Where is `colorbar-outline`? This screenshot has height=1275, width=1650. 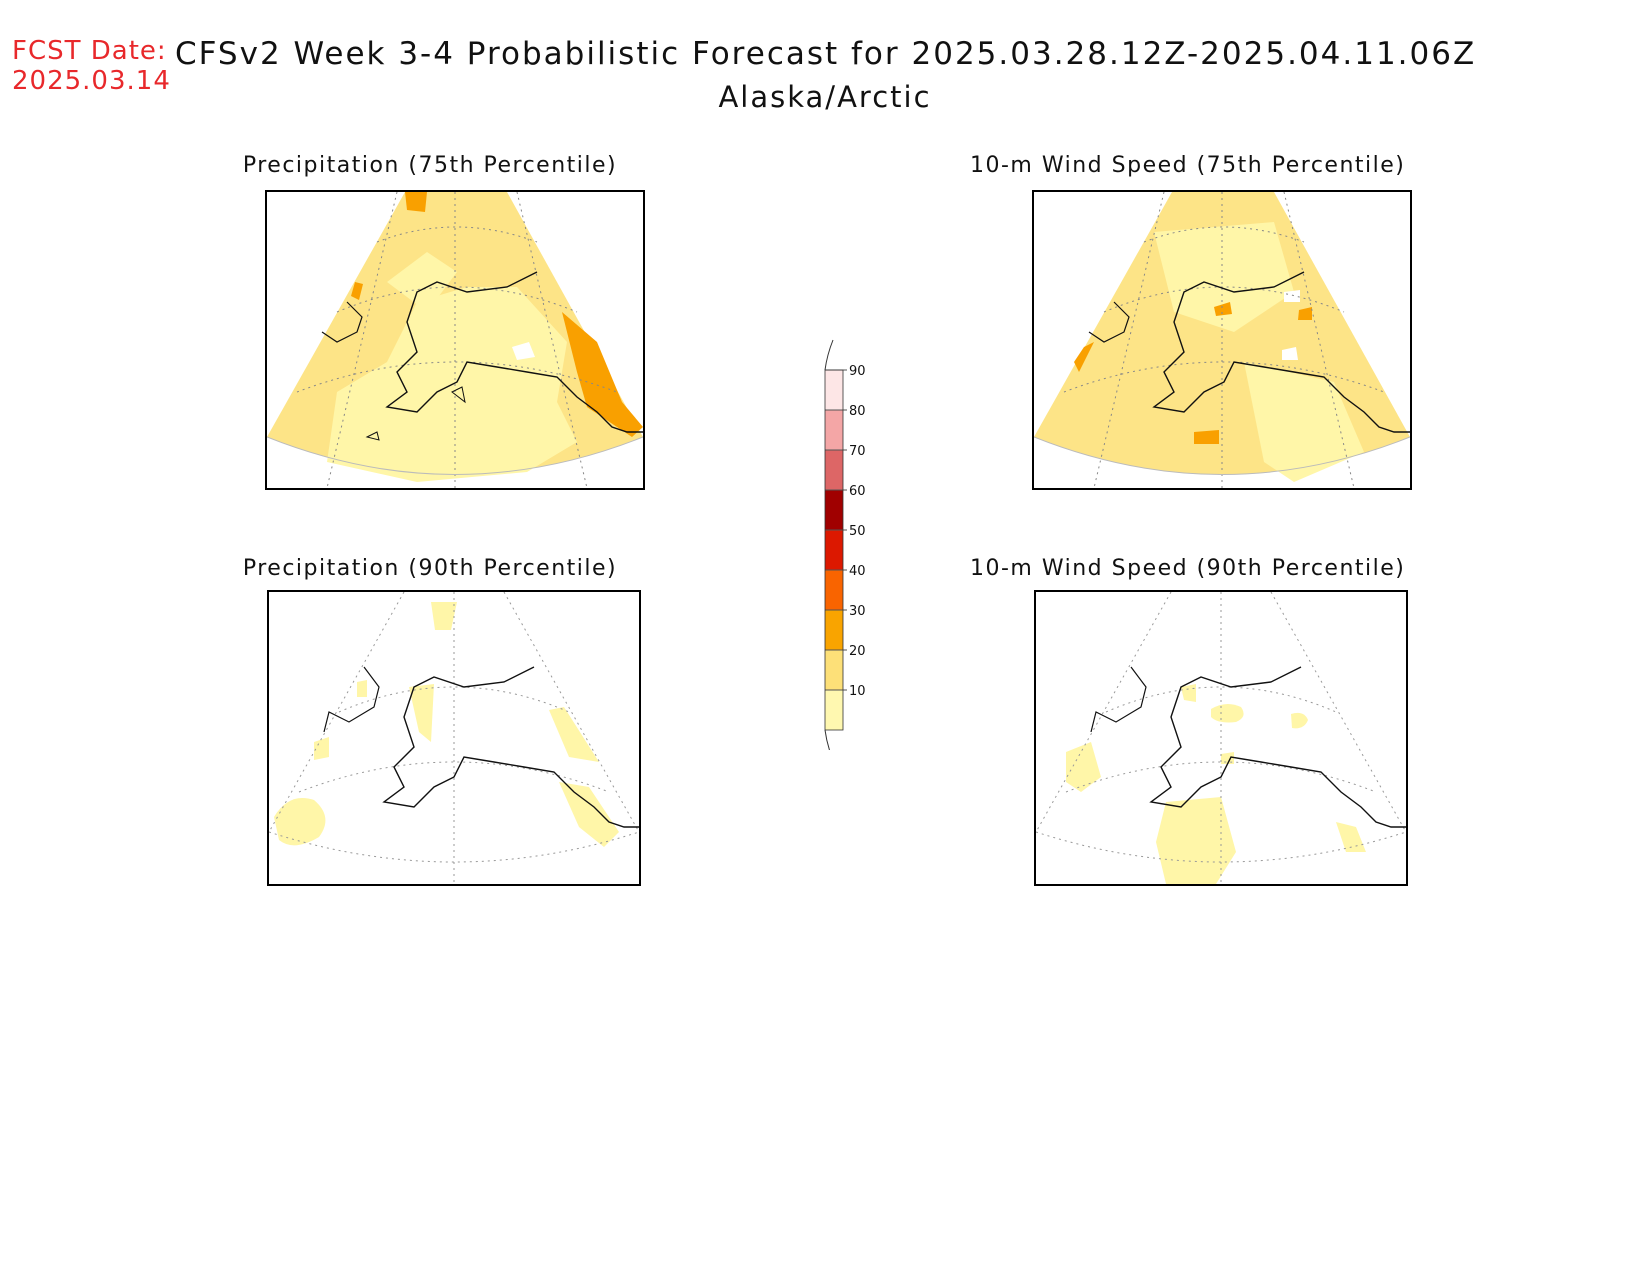
colorbar-outline is located at coordinates (834, 550).